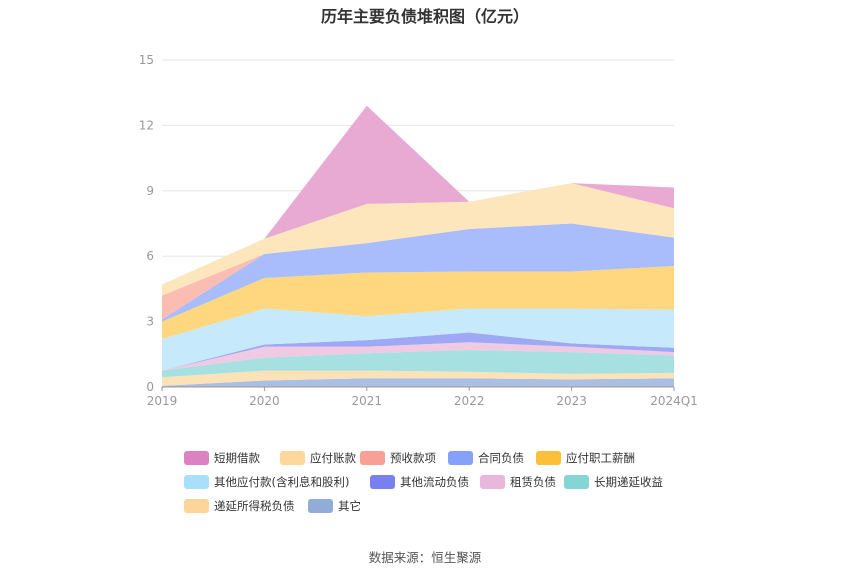 The width and height of the screenshot is (850, 575). Describe the element at coordinates (146, 125) in the screenshot. I see `y-tick-label: 12` at that location.